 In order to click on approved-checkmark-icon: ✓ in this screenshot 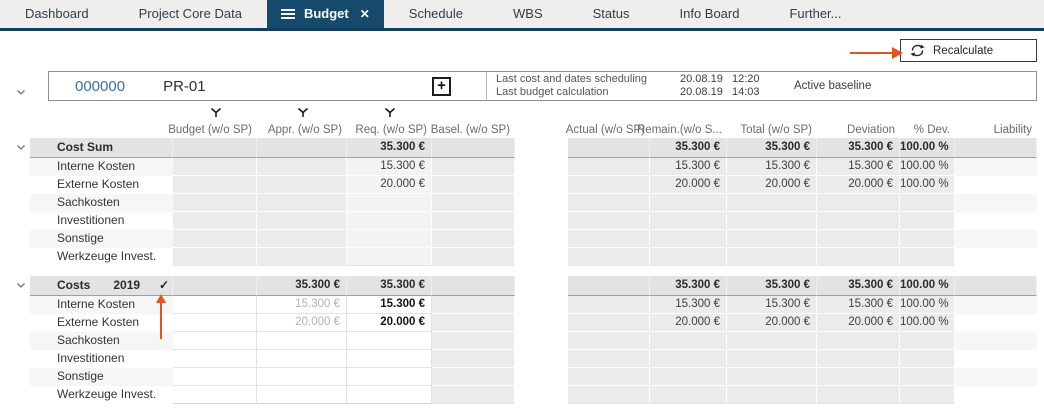, I will do `click(164, 285)`.